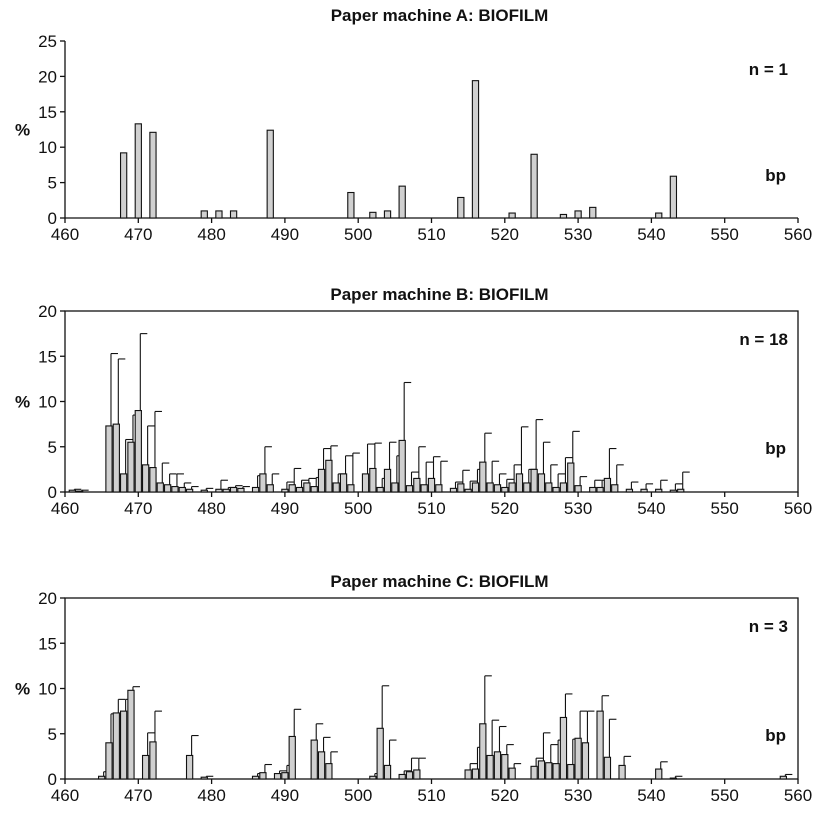 The image size is (832, 820). What do you see at coordinates (768, 626) in the screenshot?
I see `sample-count-annotation: n = 3` at bounding box center [768, 626].